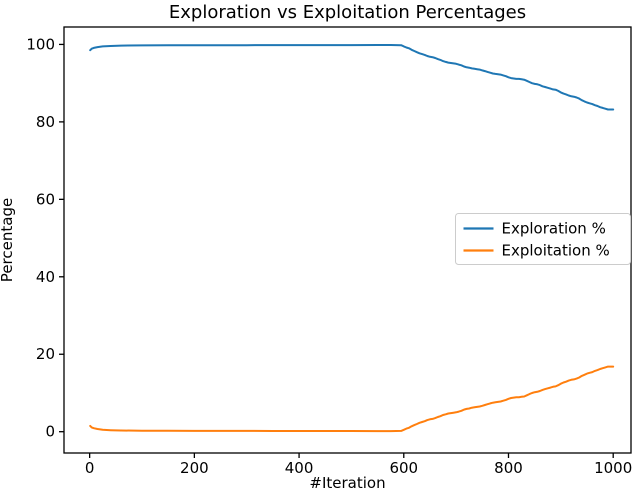  I want to click on x-tick-label: 800, so click(508, 468).